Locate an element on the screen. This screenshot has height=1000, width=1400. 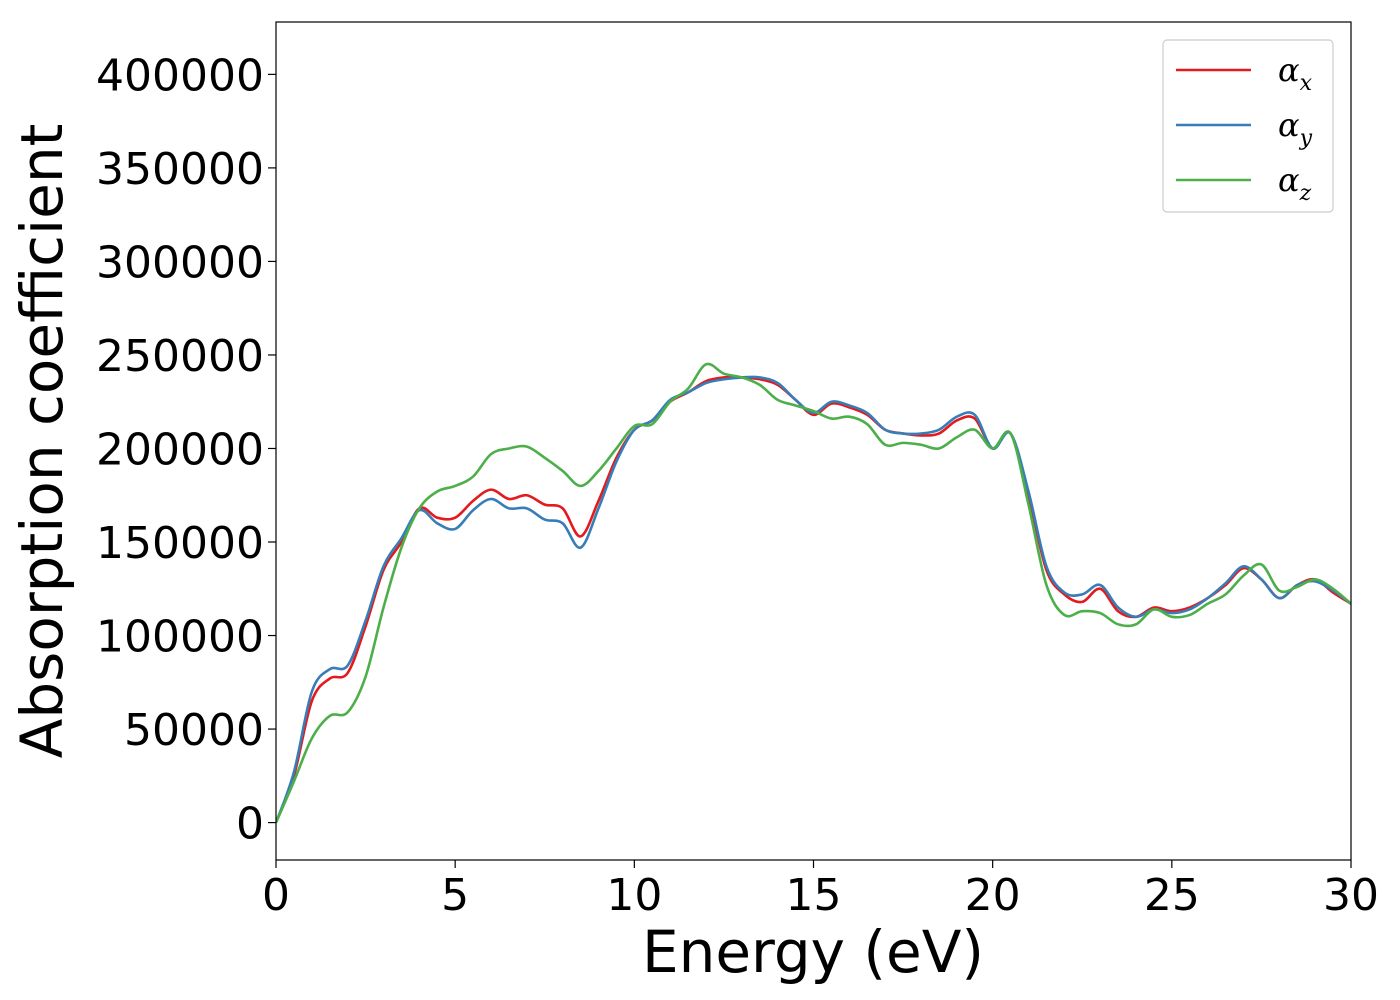
y-tick-label: 50000 is located at coordinates (194, 730).